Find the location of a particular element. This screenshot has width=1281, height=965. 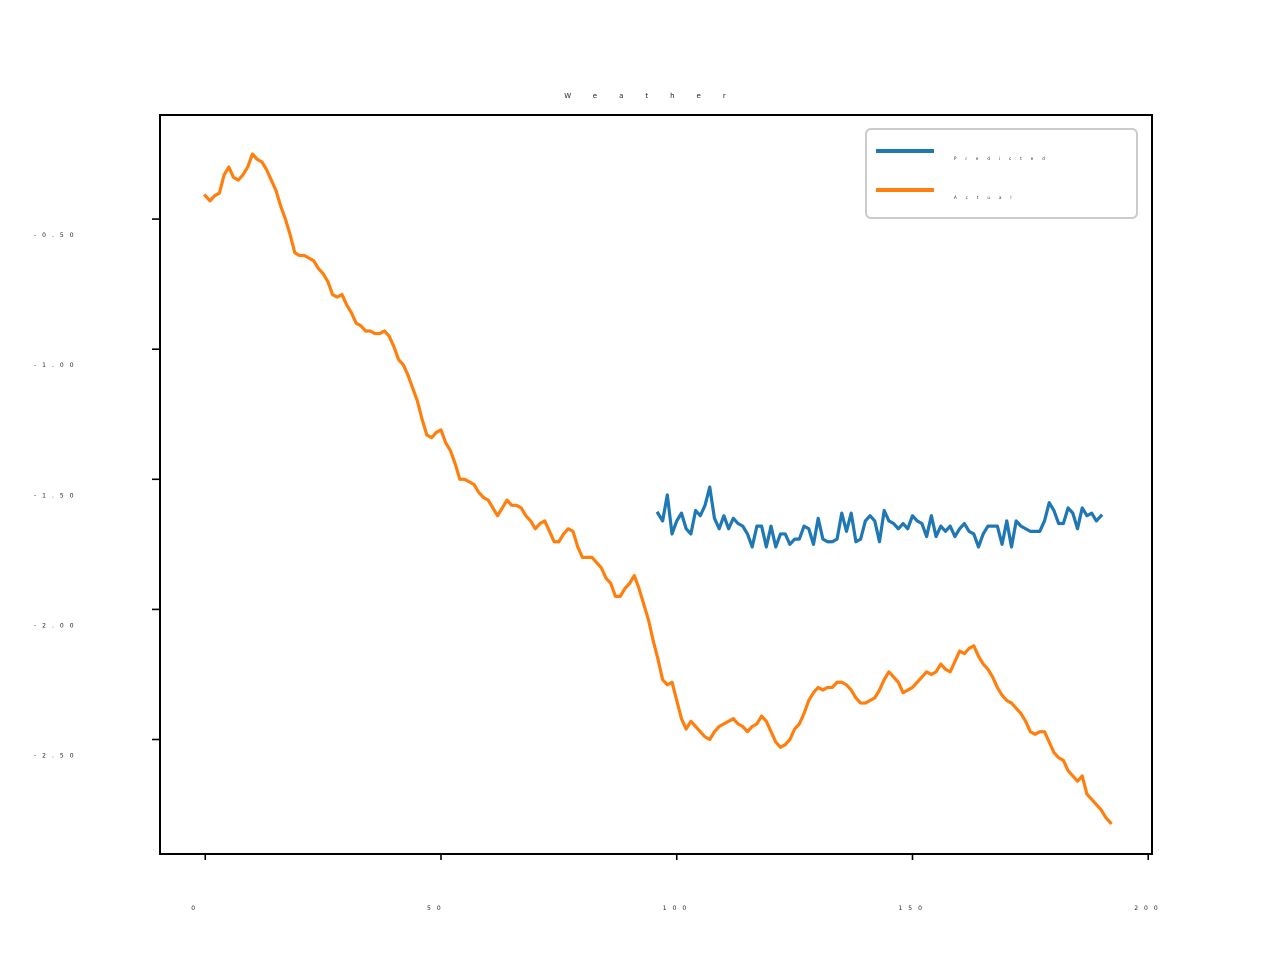

y-tick-label: -1.00 is located at coordinates (57, 365).